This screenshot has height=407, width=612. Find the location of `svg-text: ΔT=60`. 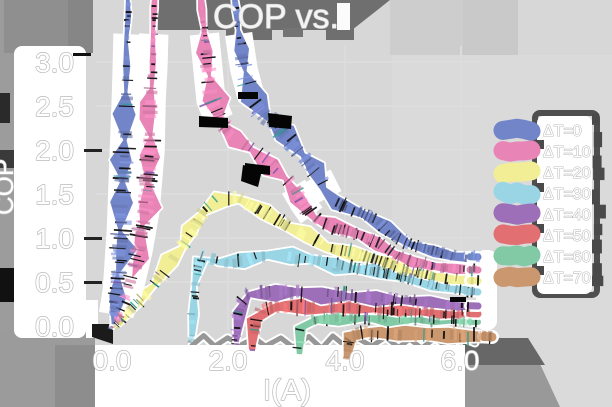

svg-text: ΔT=60 is located at coordinates (567, 257).